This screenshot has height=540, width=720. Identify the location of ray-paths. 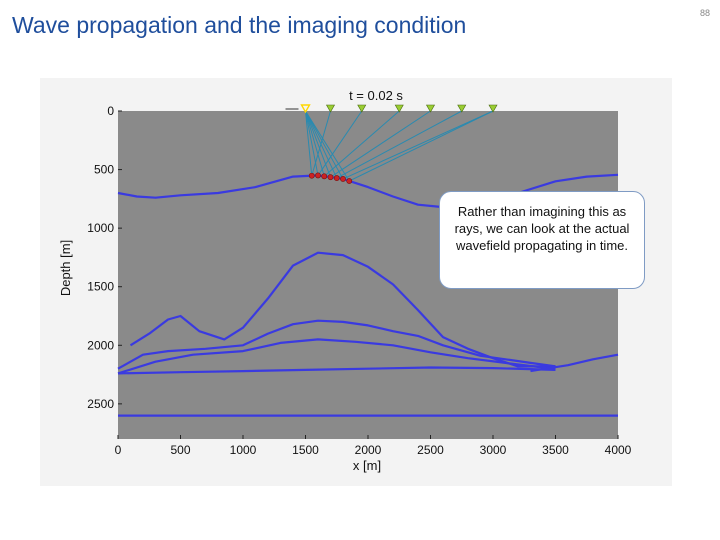
(399, 146).